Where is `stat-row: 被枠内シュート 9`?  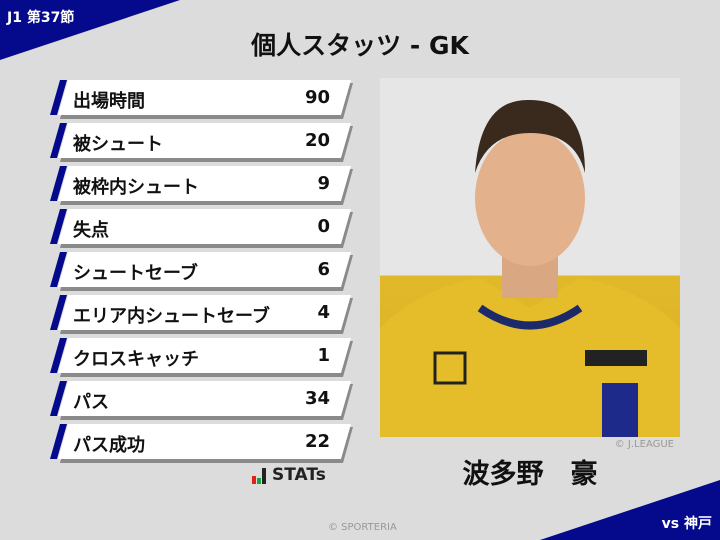
stat-row: 被枠内シュート 9 is located at coordinates (202, 185).